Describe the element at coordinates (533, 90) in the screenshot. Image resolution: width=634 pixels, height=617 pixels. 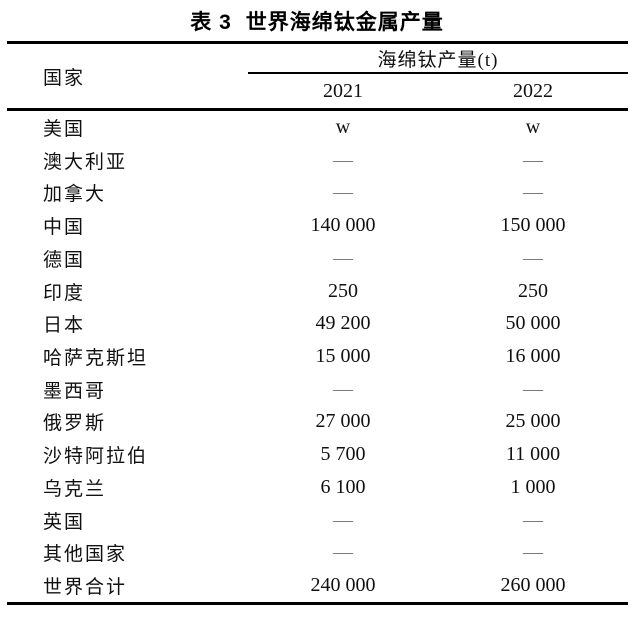
I see `year-header-2022: 2022` at that location.